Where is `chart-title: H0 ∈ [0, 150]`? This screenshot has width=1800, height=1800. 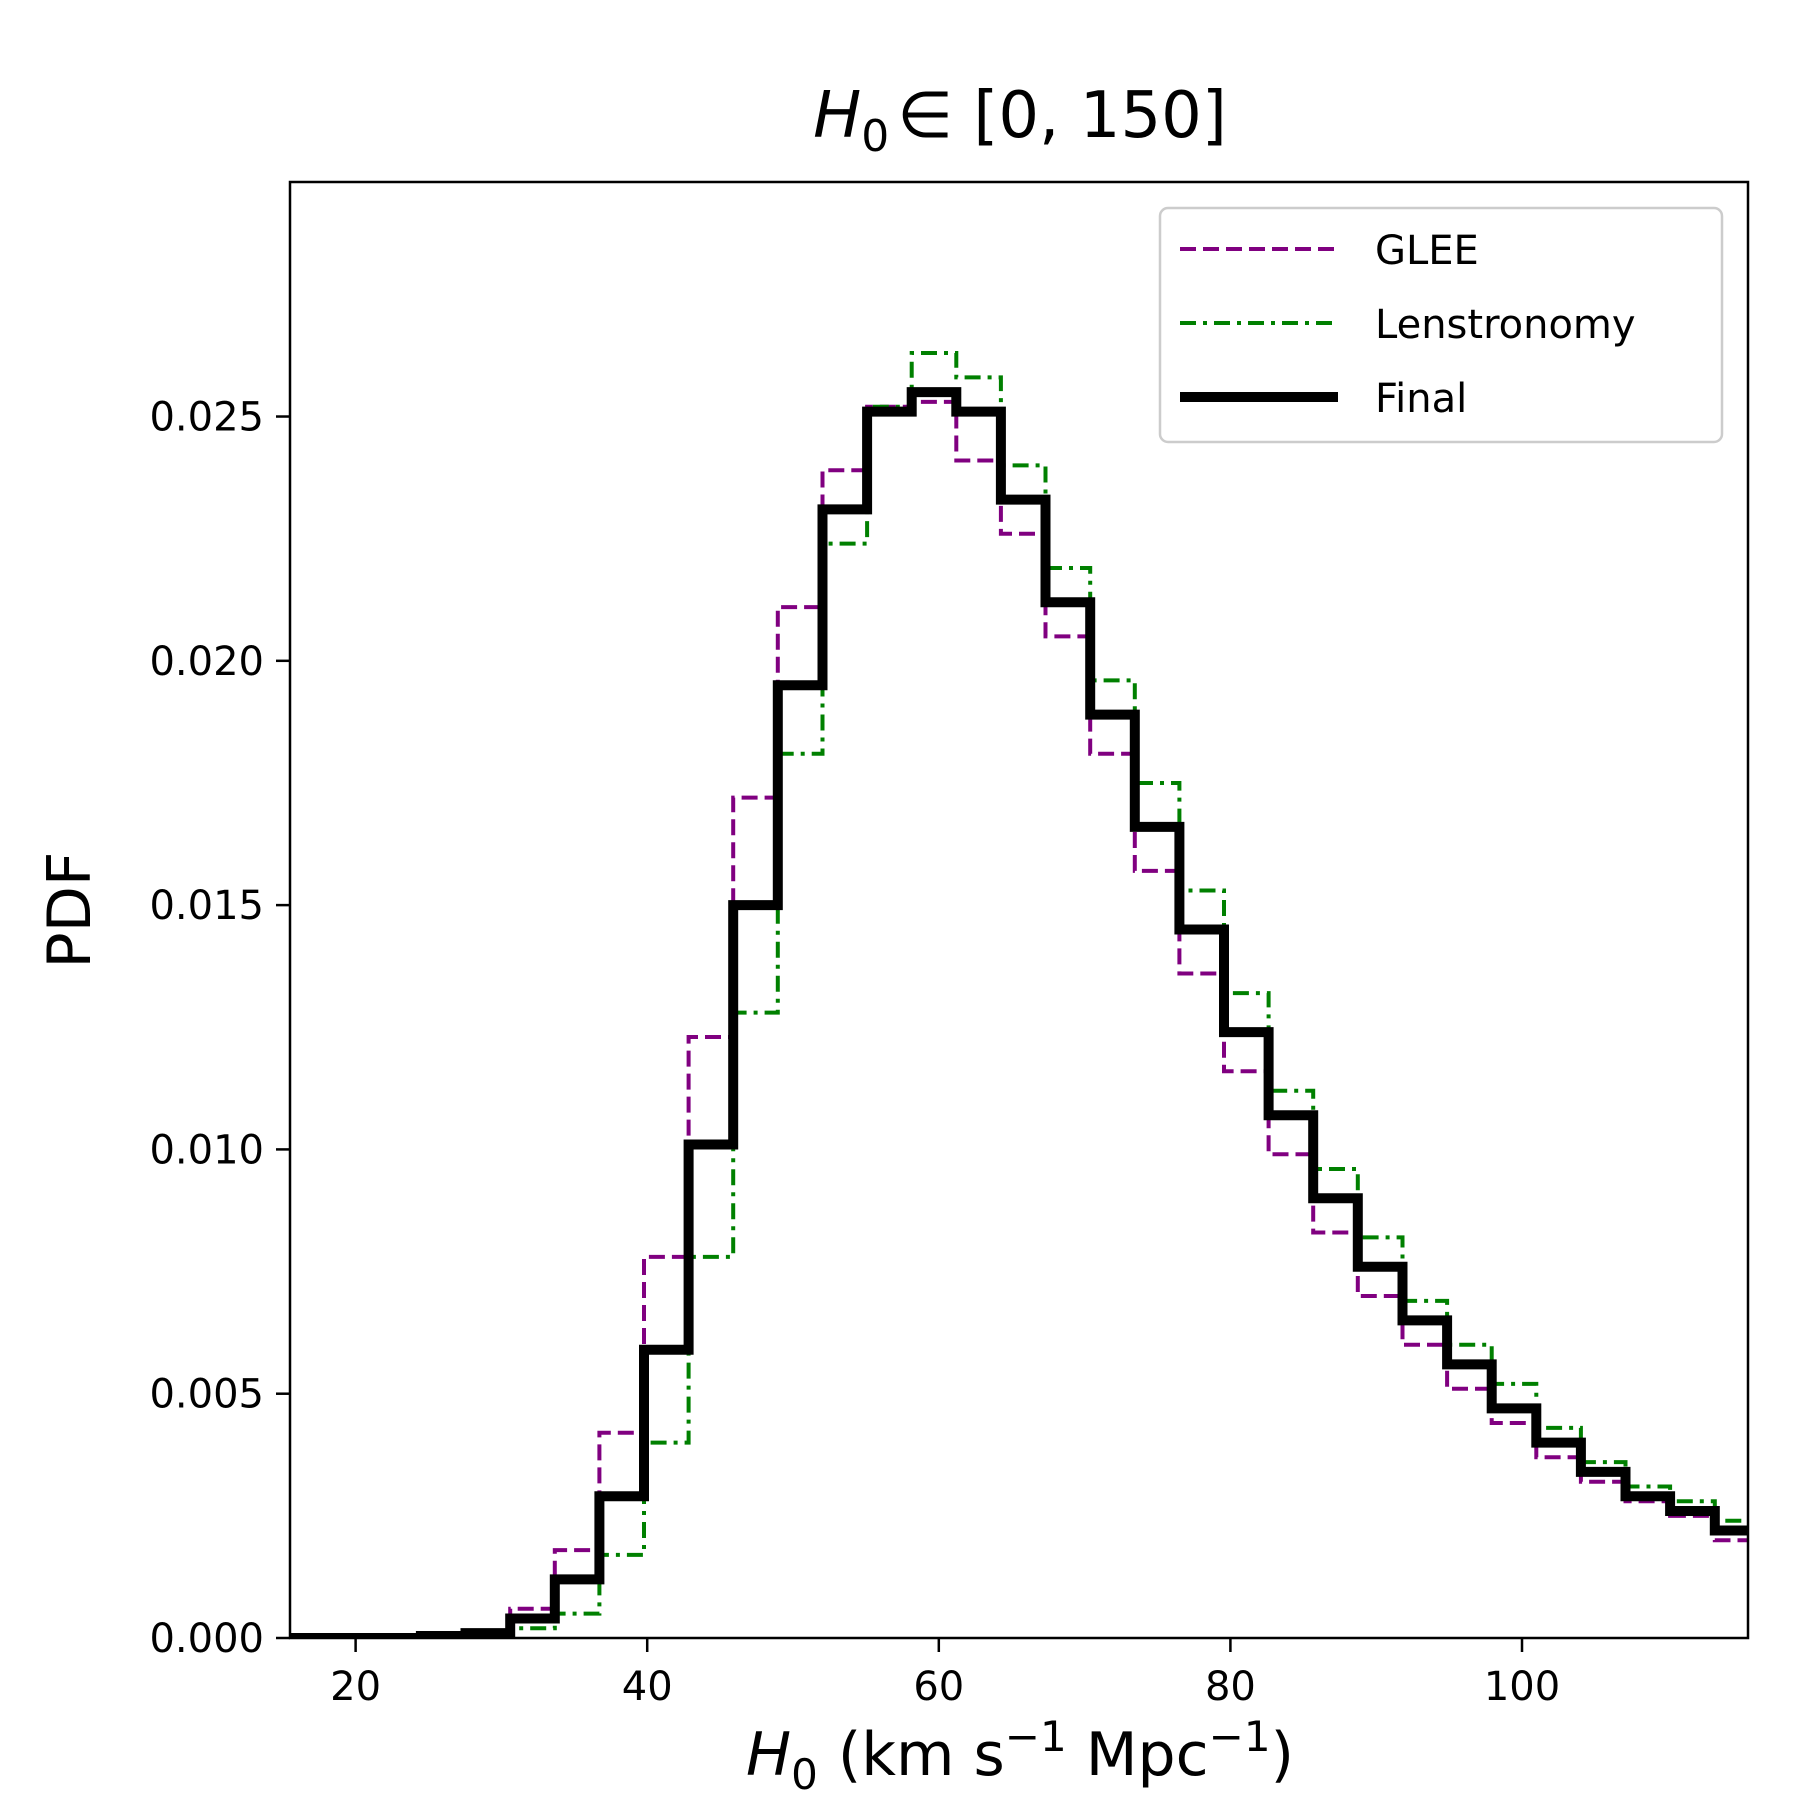 chart-title: H0 ∈ [0, 150] is located at coordinates (1020, 120).